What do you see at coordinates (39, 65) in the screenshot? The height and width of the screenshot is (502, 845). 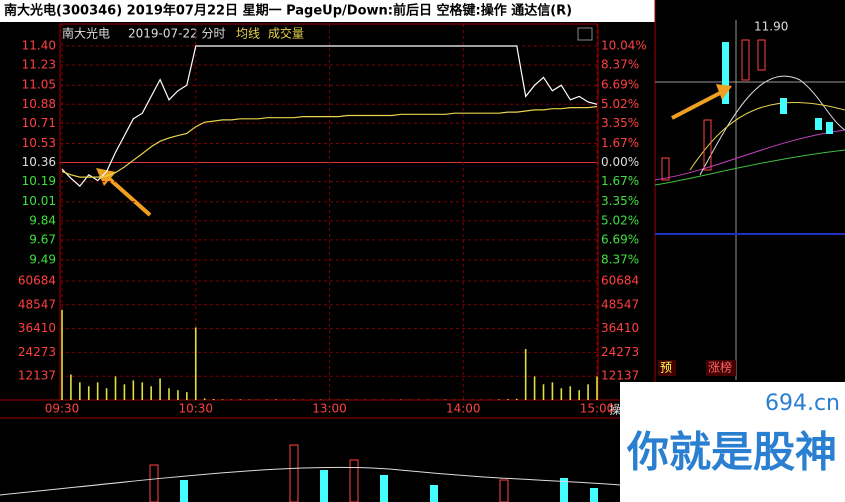 I see `y-tick-label: 11.23` at bounding box center [39, 65].